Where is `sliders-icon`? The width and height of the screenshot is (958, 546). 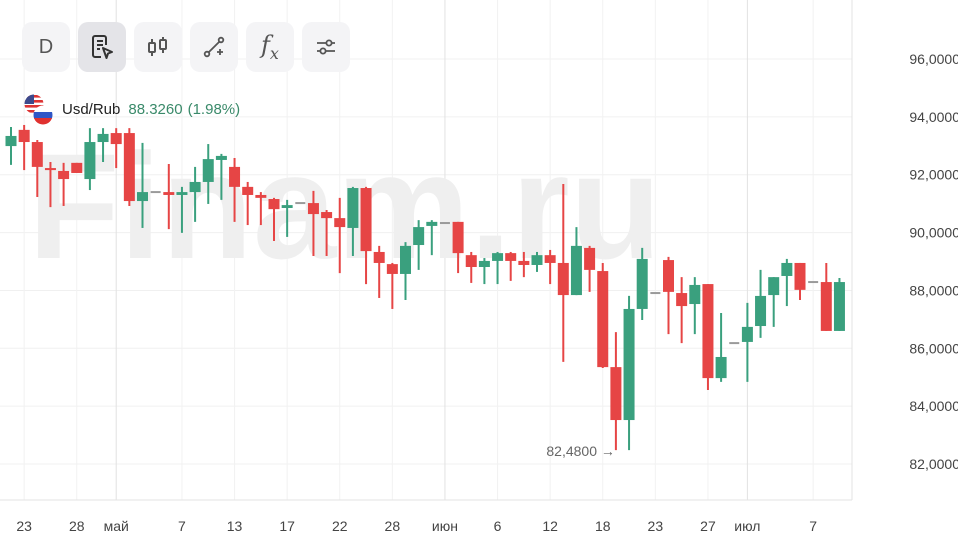
sliders-icon is located at coordinates (326, 47).